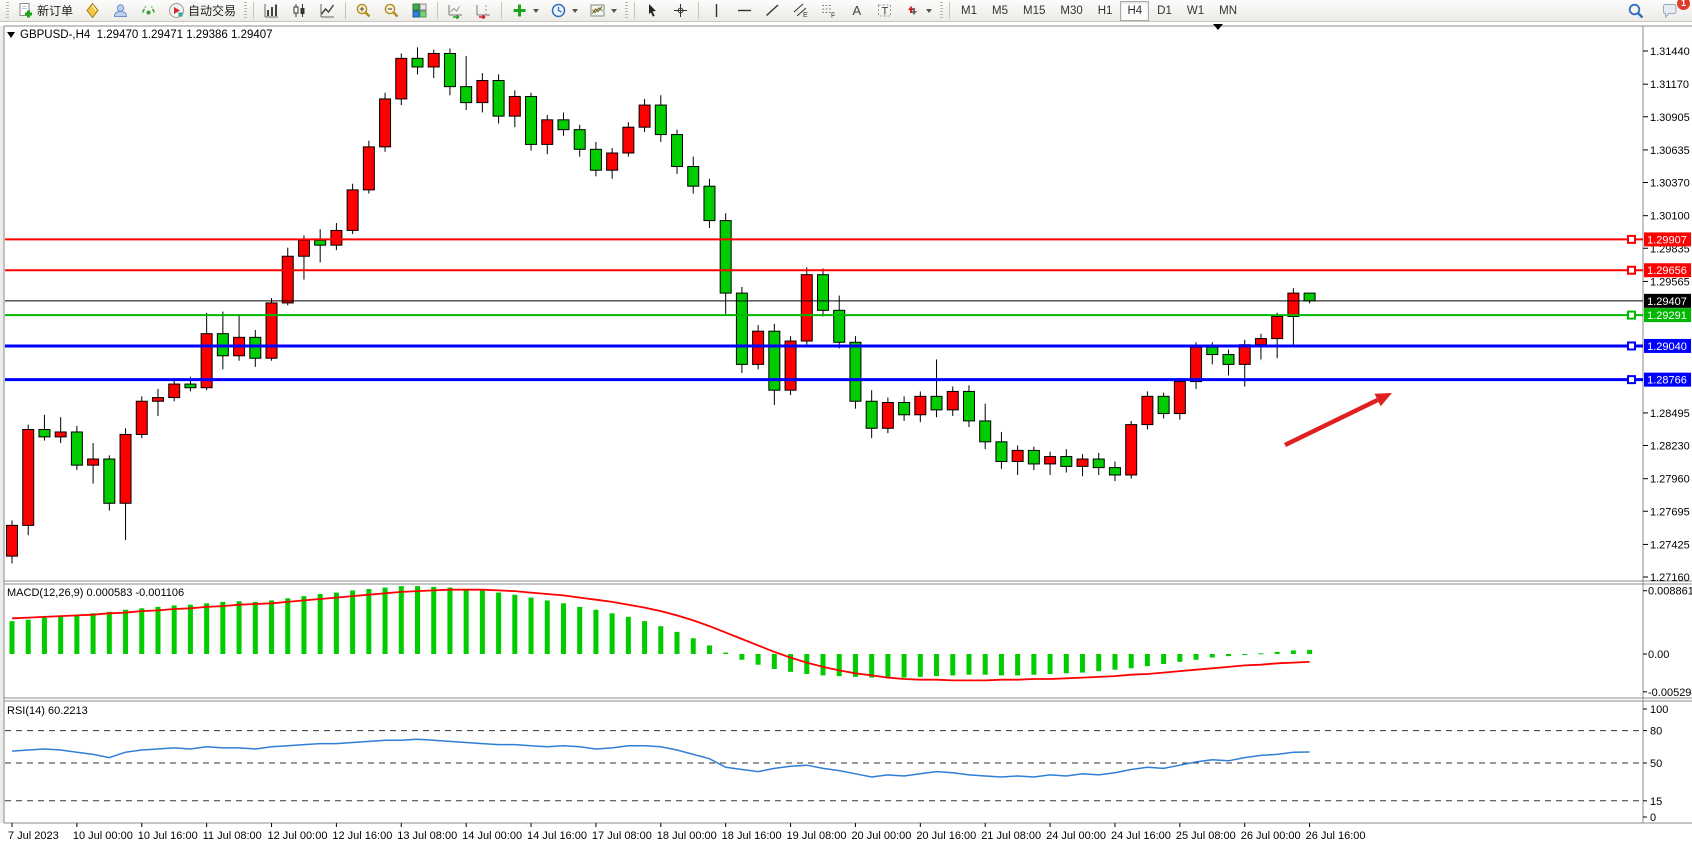 The width and height of the screenshot is (1692, 847). I want to click on autotrading-button: 自动交易, so click(202, 11).